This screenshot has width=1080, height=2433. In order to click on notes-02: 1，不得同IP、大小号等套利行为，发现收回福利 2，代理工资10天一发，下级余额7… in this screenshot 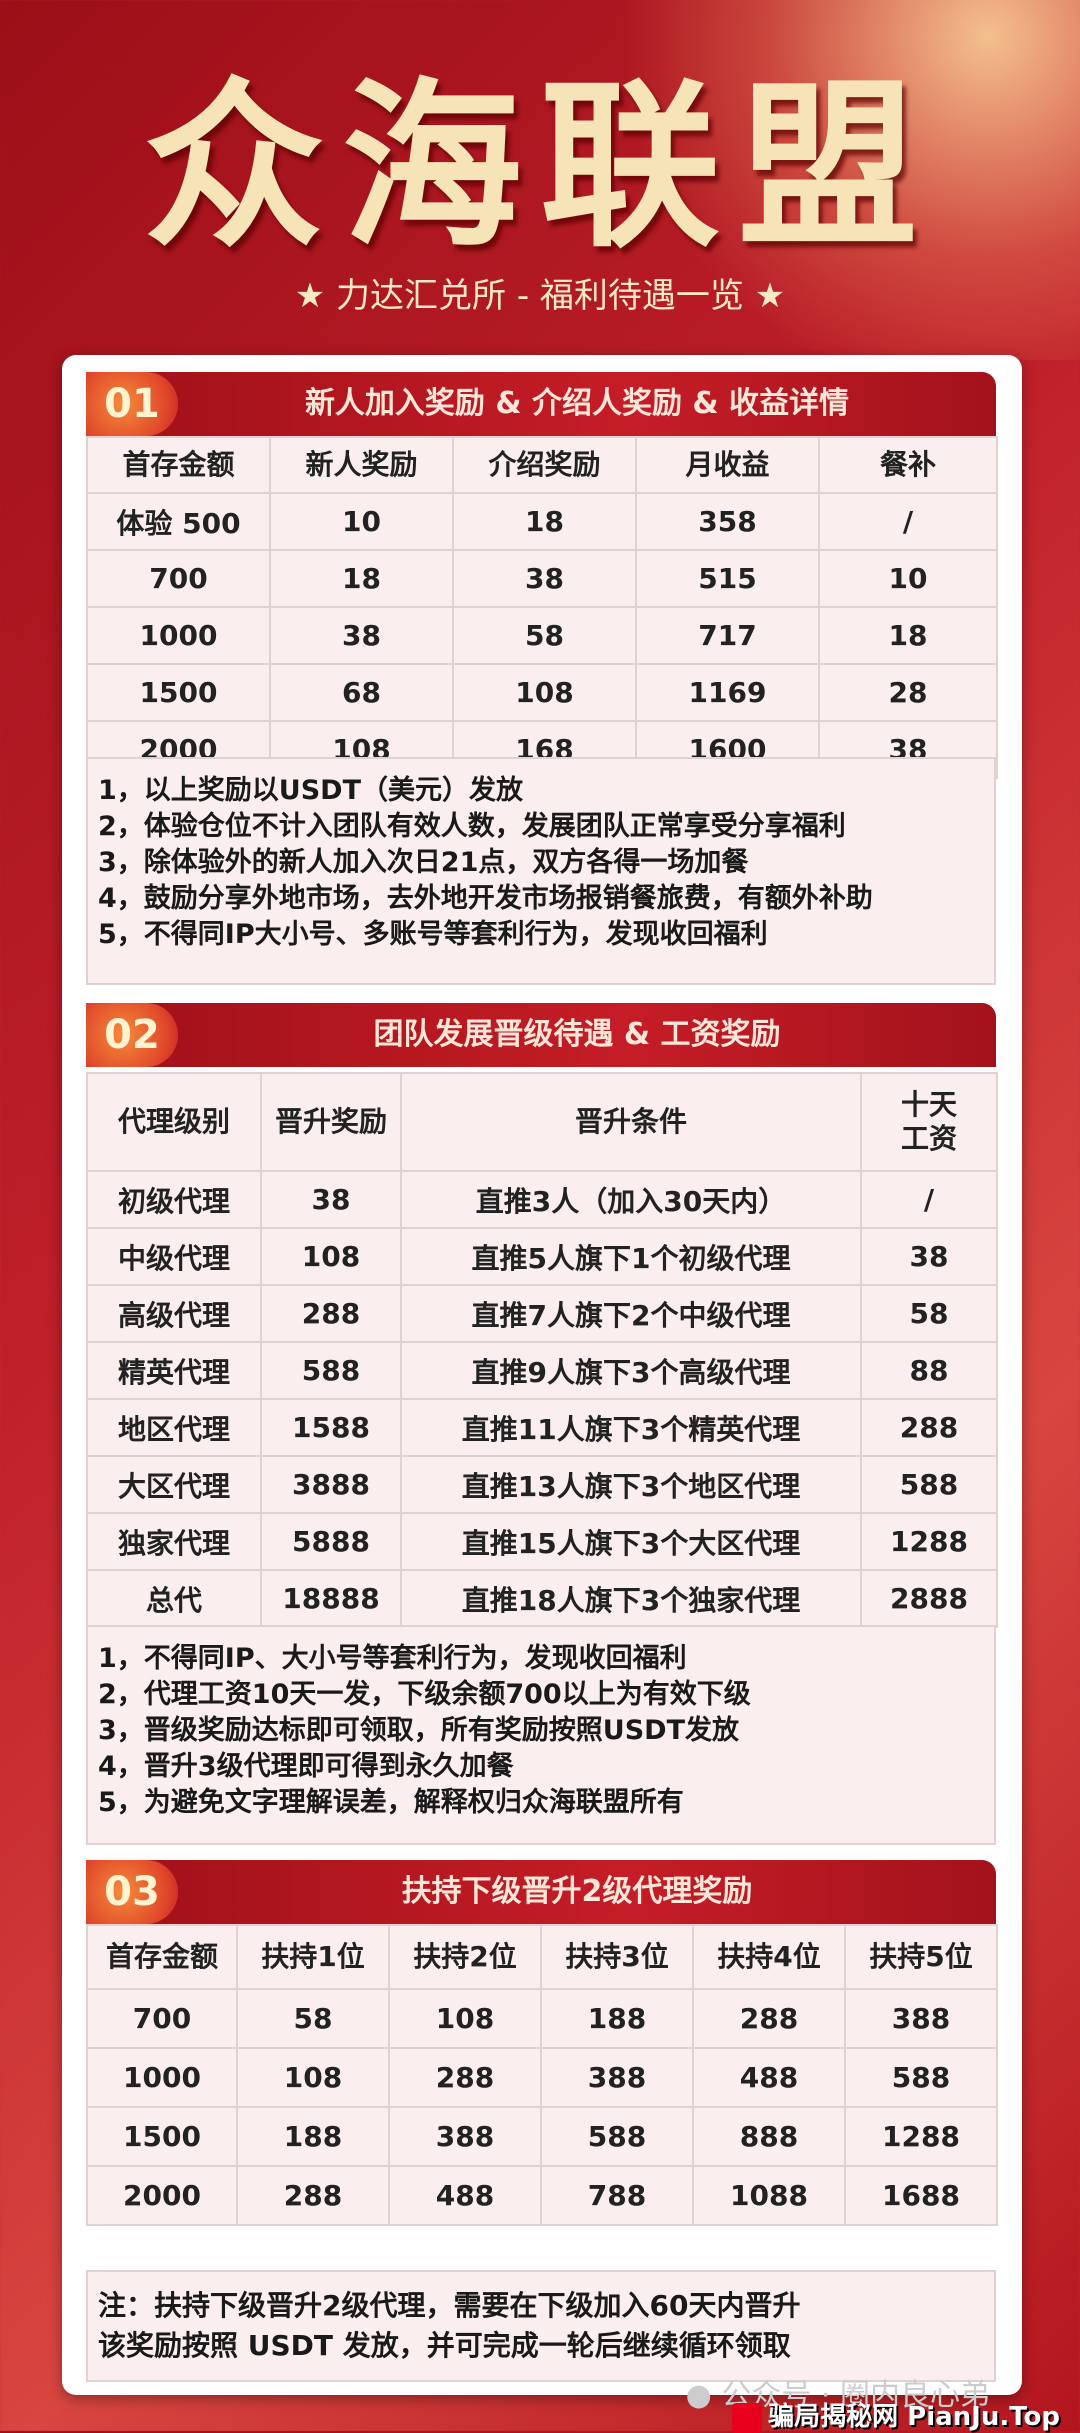, I will do `click(541, 1735)`.